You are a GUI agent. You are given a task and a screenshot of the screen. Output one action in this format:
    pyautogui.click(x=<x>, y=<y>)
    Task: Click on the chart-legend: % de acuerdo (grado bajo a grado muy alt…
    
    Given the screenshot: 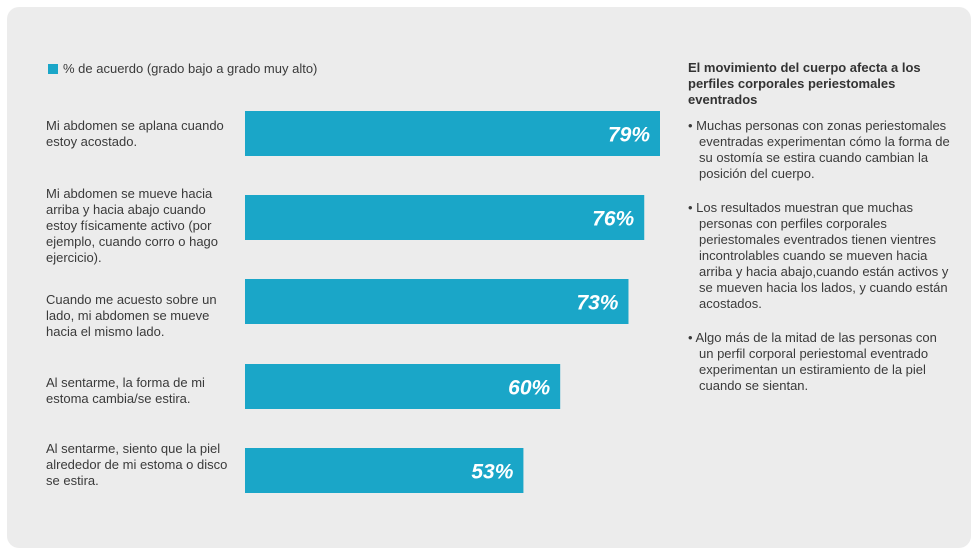 What is the action you would take?
    pyautogui.click(x=182, y=68)
    